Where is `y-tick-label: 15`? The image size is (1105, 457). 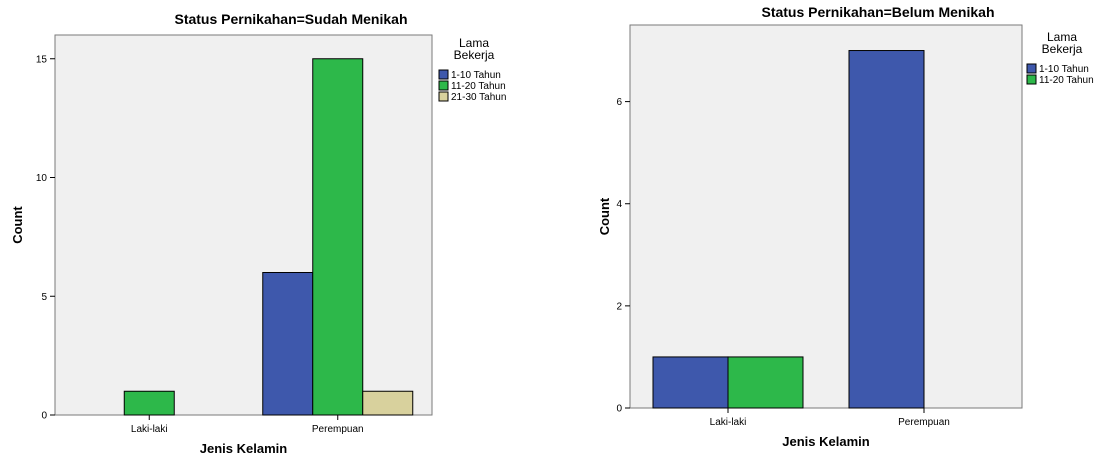 y-tick-label: 15 is located at coordinates (42, 59).